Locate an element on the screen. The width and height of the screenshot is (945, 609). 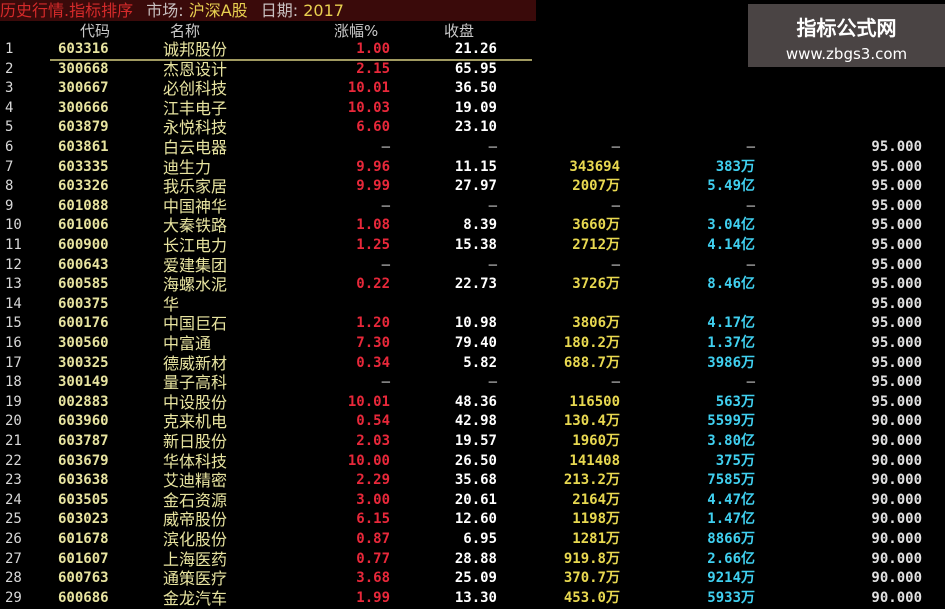
table-row: 14 600375 华 95.000 is located at coordinates (472, 305).